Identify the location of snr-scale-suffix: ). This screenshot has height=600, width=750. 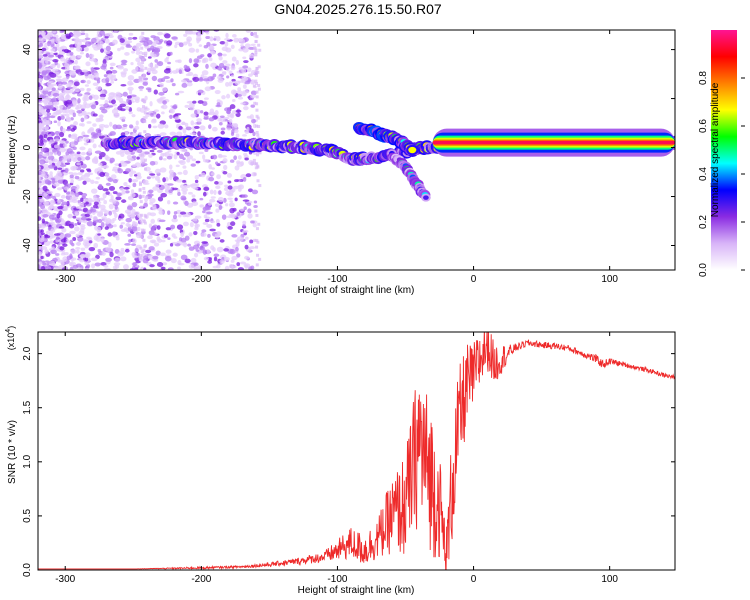
(11, 327).